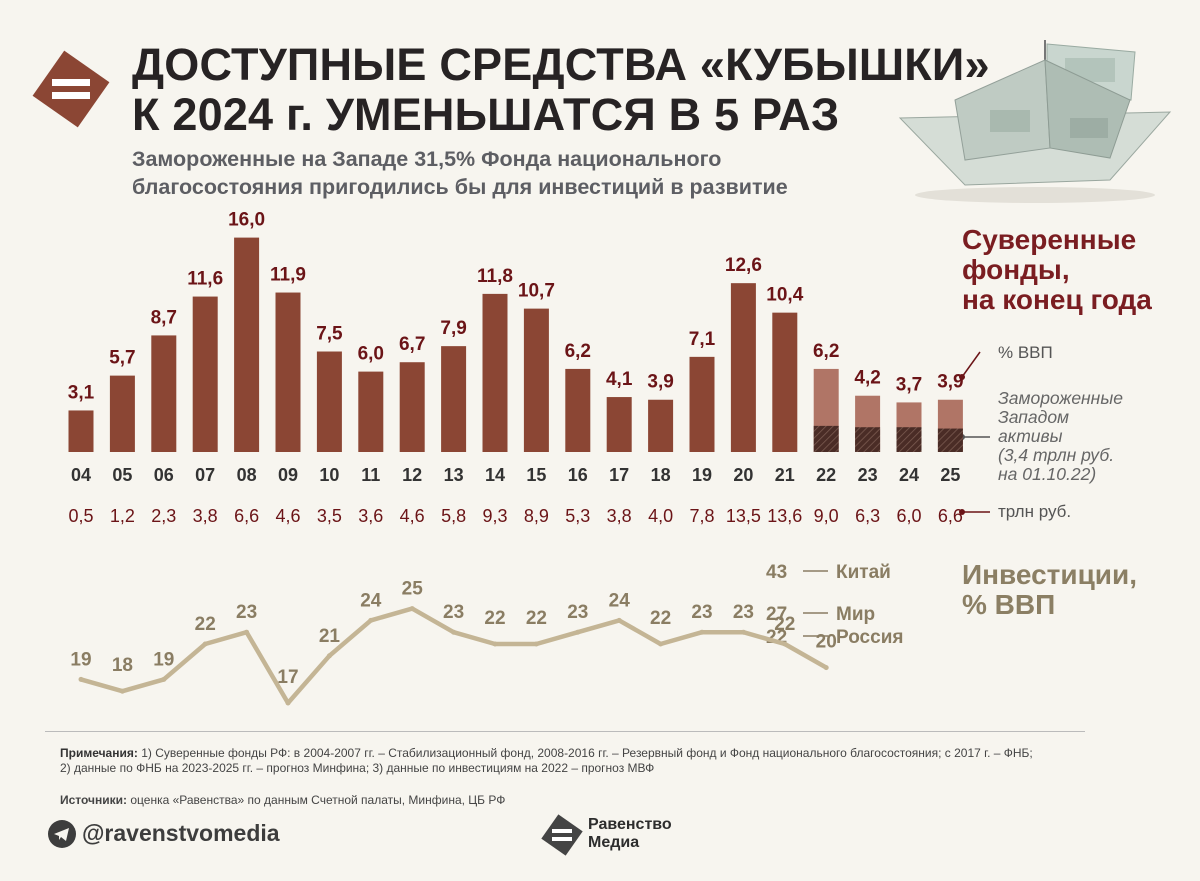 The height and width of the screenshot is (881, 1200). Describe the element at coordinates (181, 833) in the screenshot. I see `telegram-handle-link: @ravenstvomedia` at that location.